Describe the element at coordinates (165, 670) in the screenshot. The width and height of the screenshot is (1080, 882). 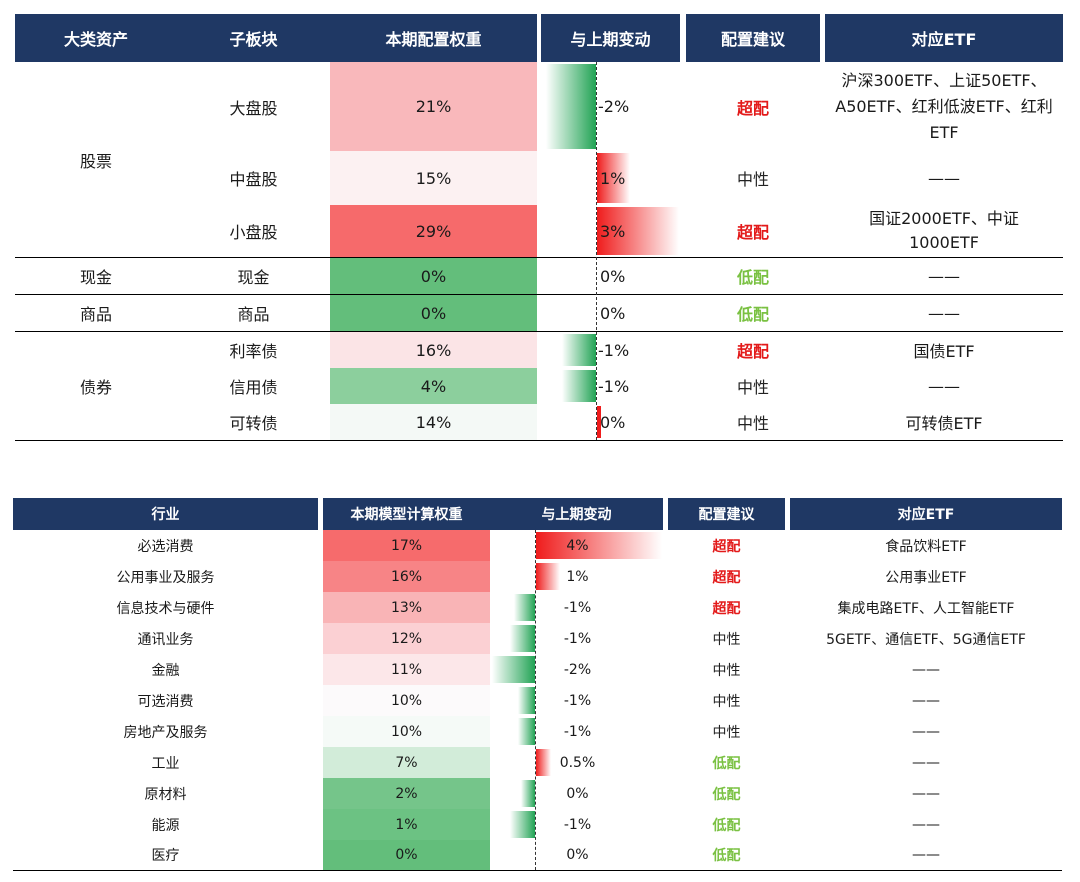
I see `t2-industry: 金融` at that location.